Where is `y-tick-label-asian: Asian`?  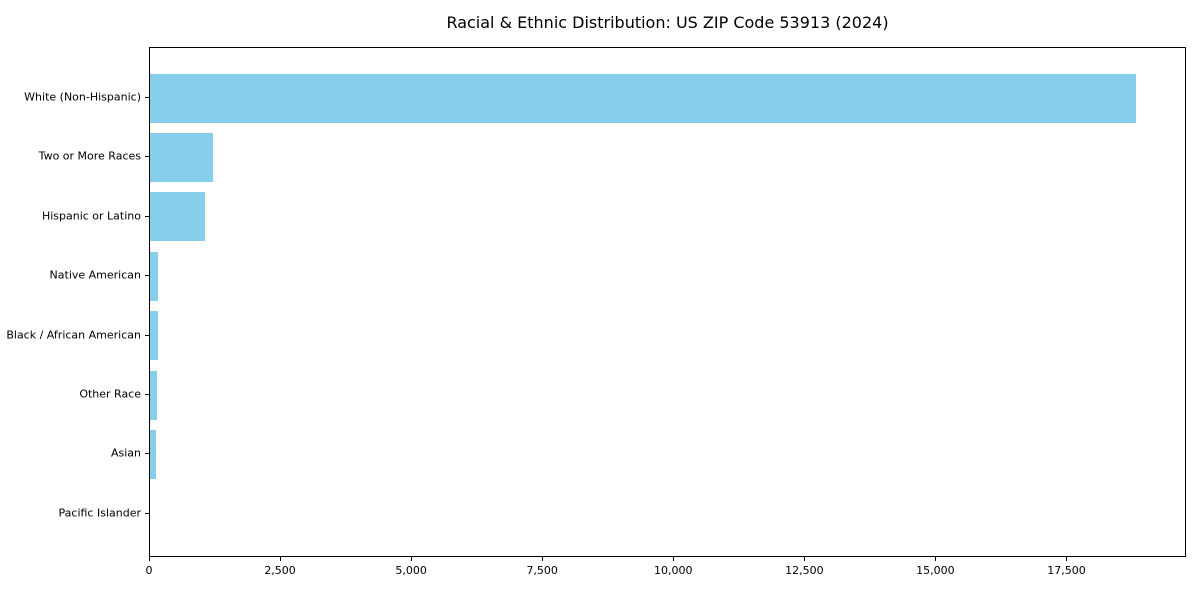 y-tick-label-asian: Asian is located at coordinates (125, 453).